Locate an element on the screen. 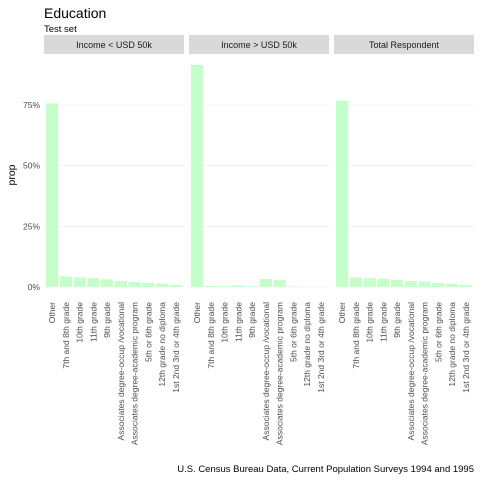  facet-strip-label: Total Respondent is located at coordinates (404, 45).